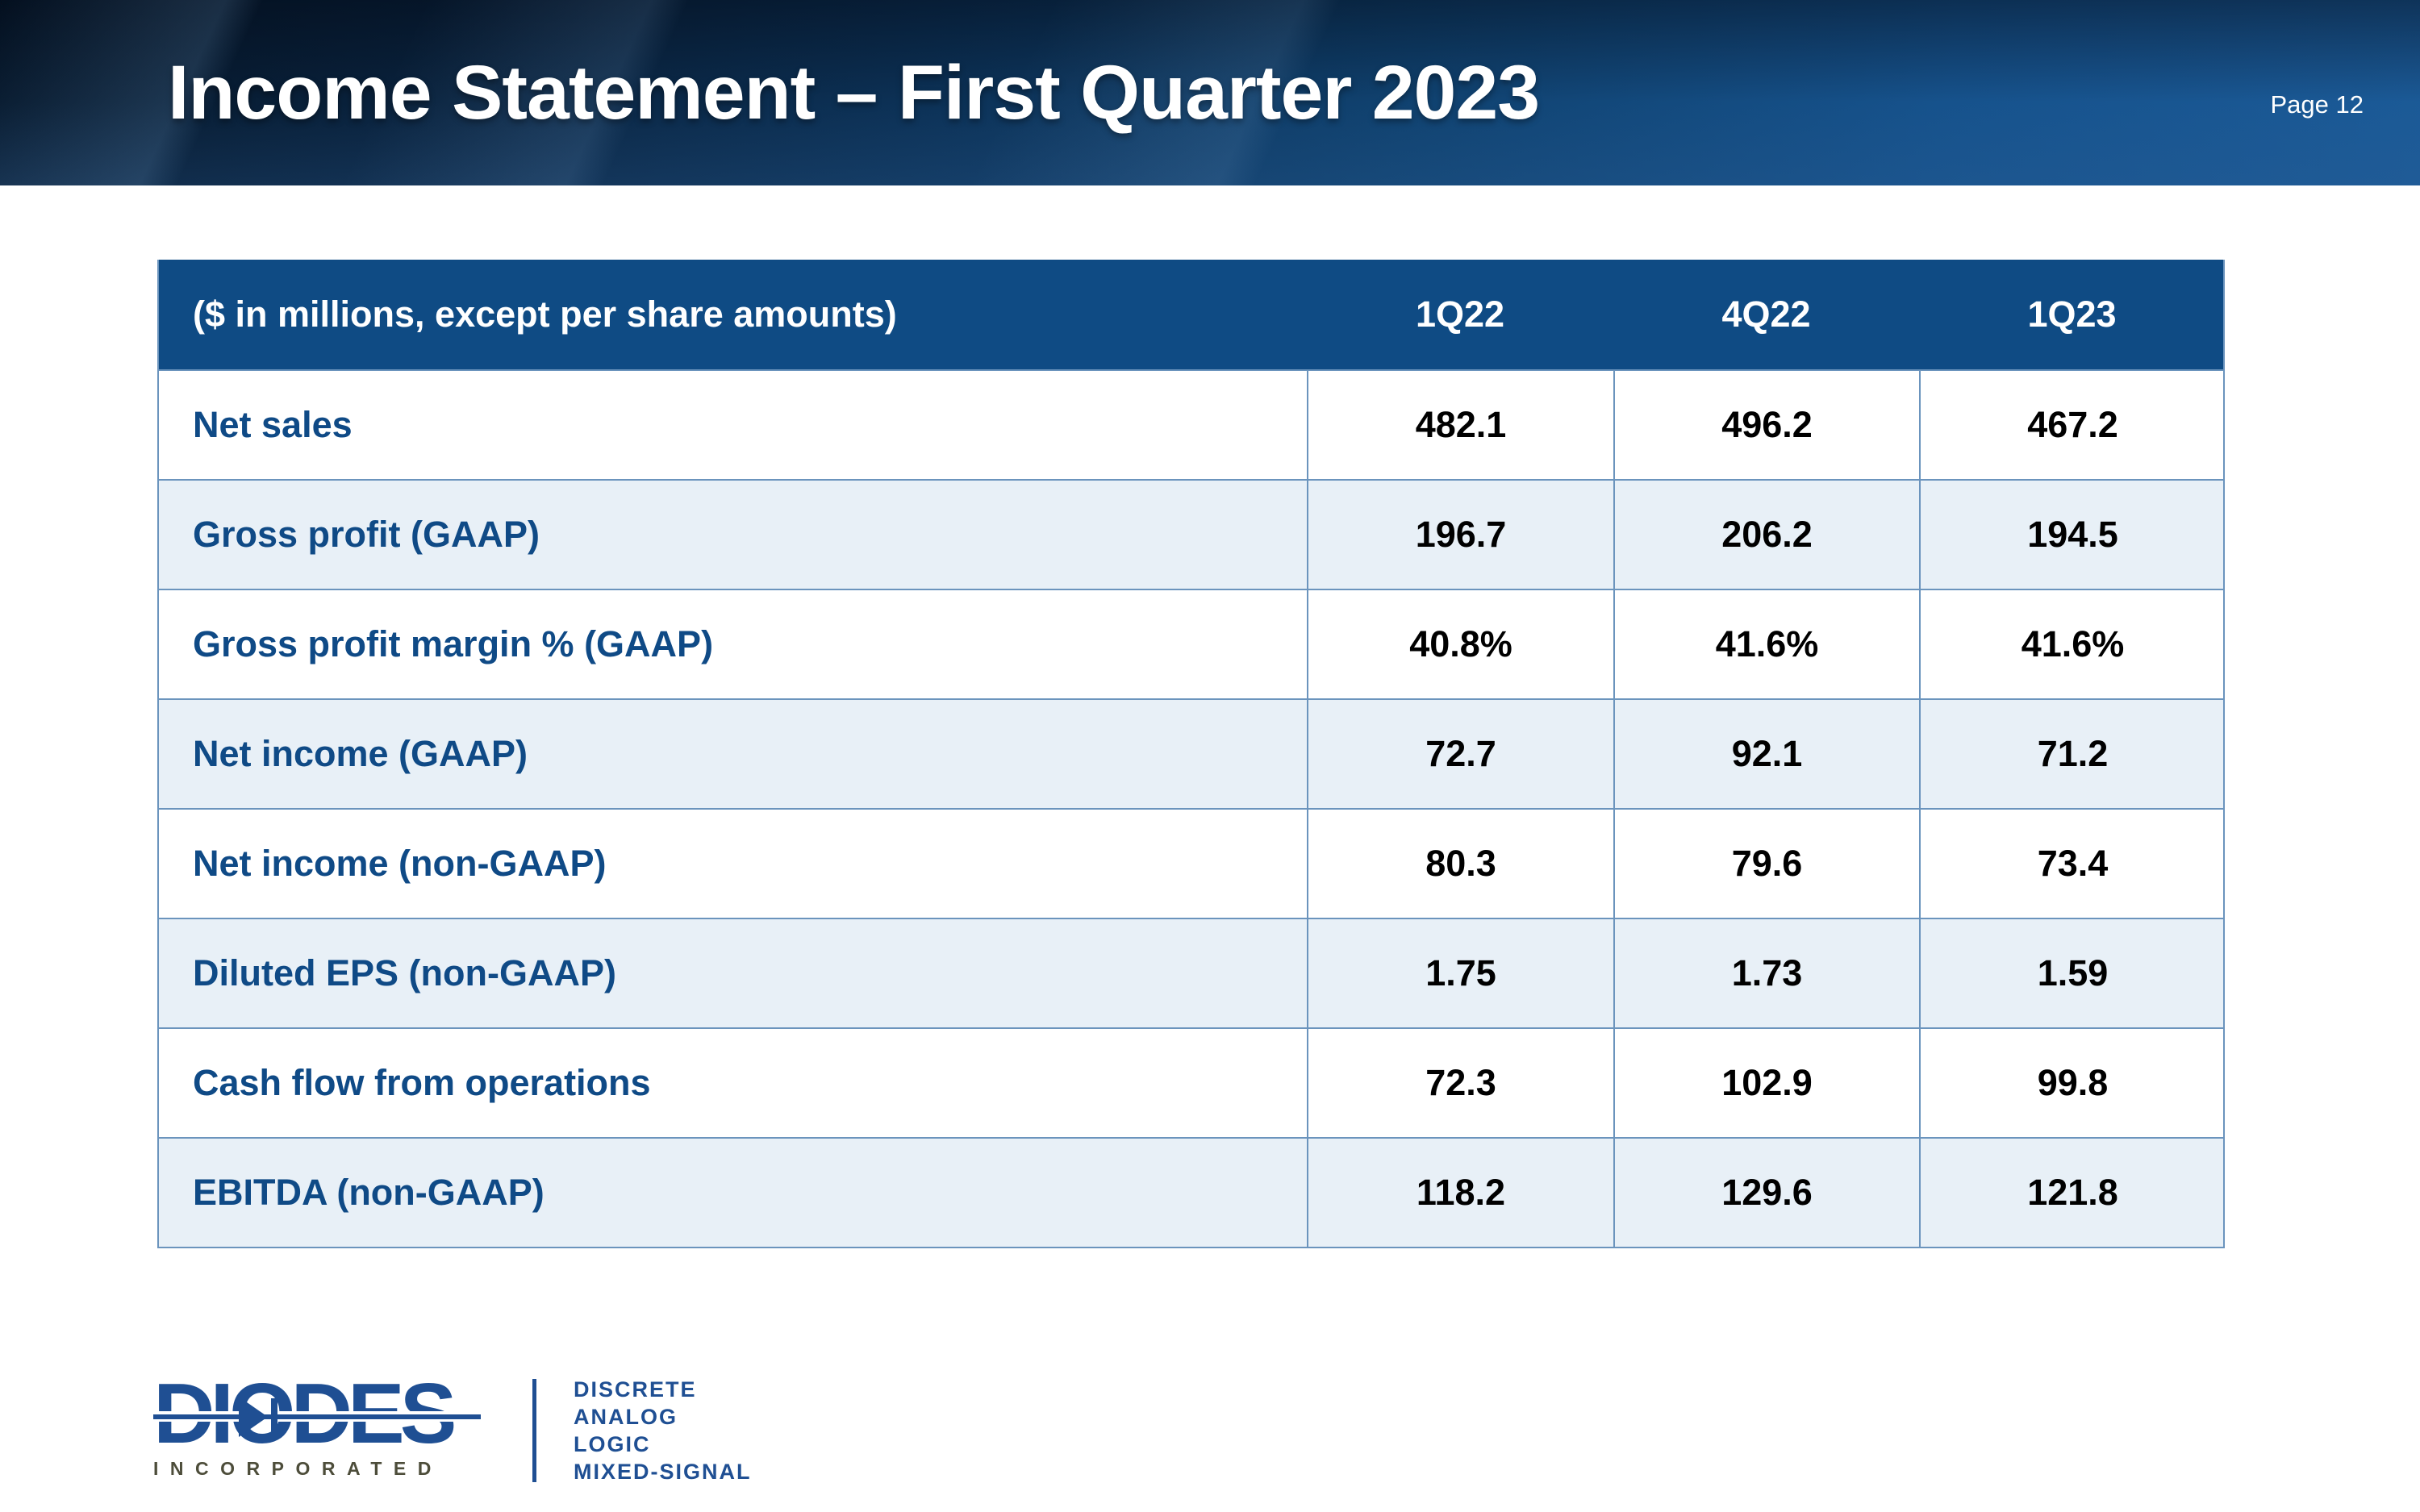 This screenshot has width=2420, height=1512. I want to click on column-header-1q22: 1Q22, so click(1460, 314).